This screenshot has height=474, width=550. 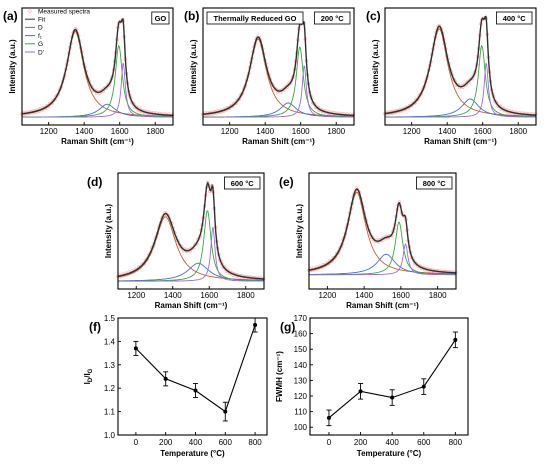 What do you see at coordinates (40, 44) in the screenshot?
I see `legend-label: G` at bounding box center [40, 44].